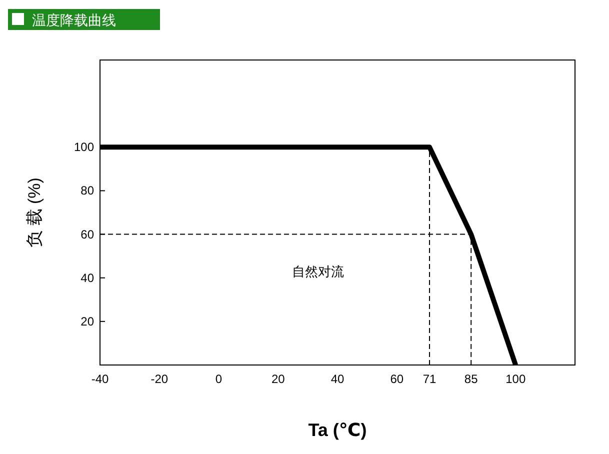 Image resolution: width=609 pixels, height=454 pixels. I want to click on y-tick-label: 80, so click(87, 191).